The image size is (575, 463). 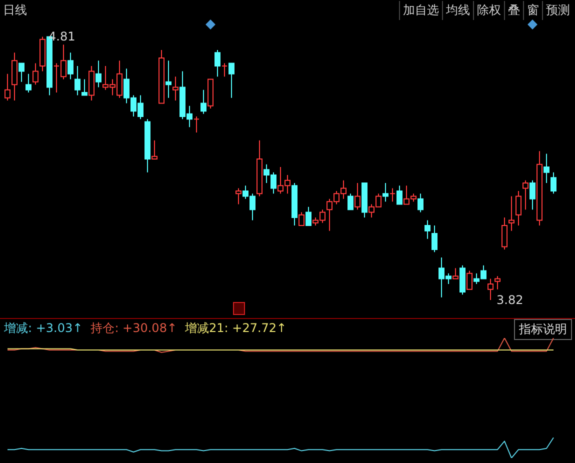 What do you see at coordinates (513, 10) in the screenshot?
I see `text: 叠` at bounding box center [513, 10].